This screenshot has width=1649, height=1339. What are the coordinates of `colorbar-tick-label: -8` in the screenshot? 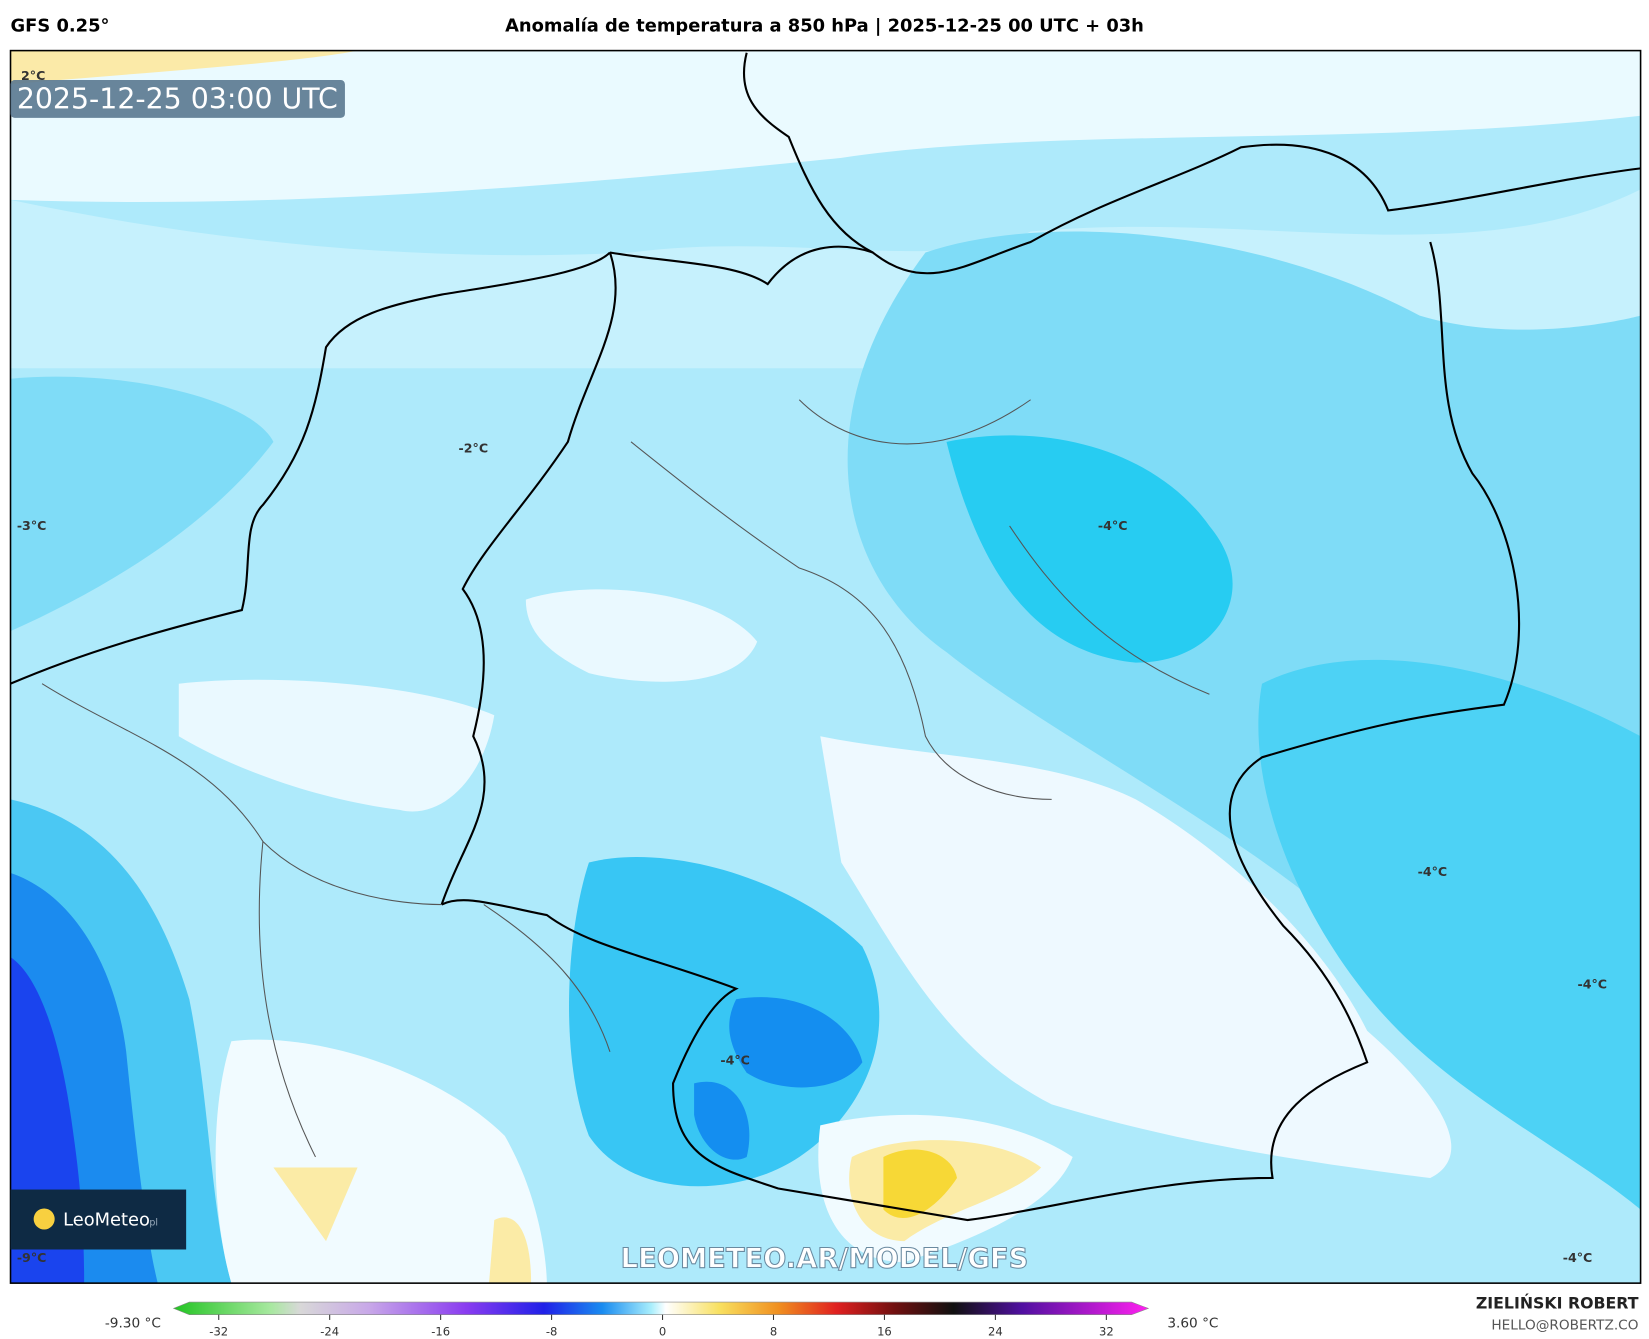 It's located at (552, 1332).